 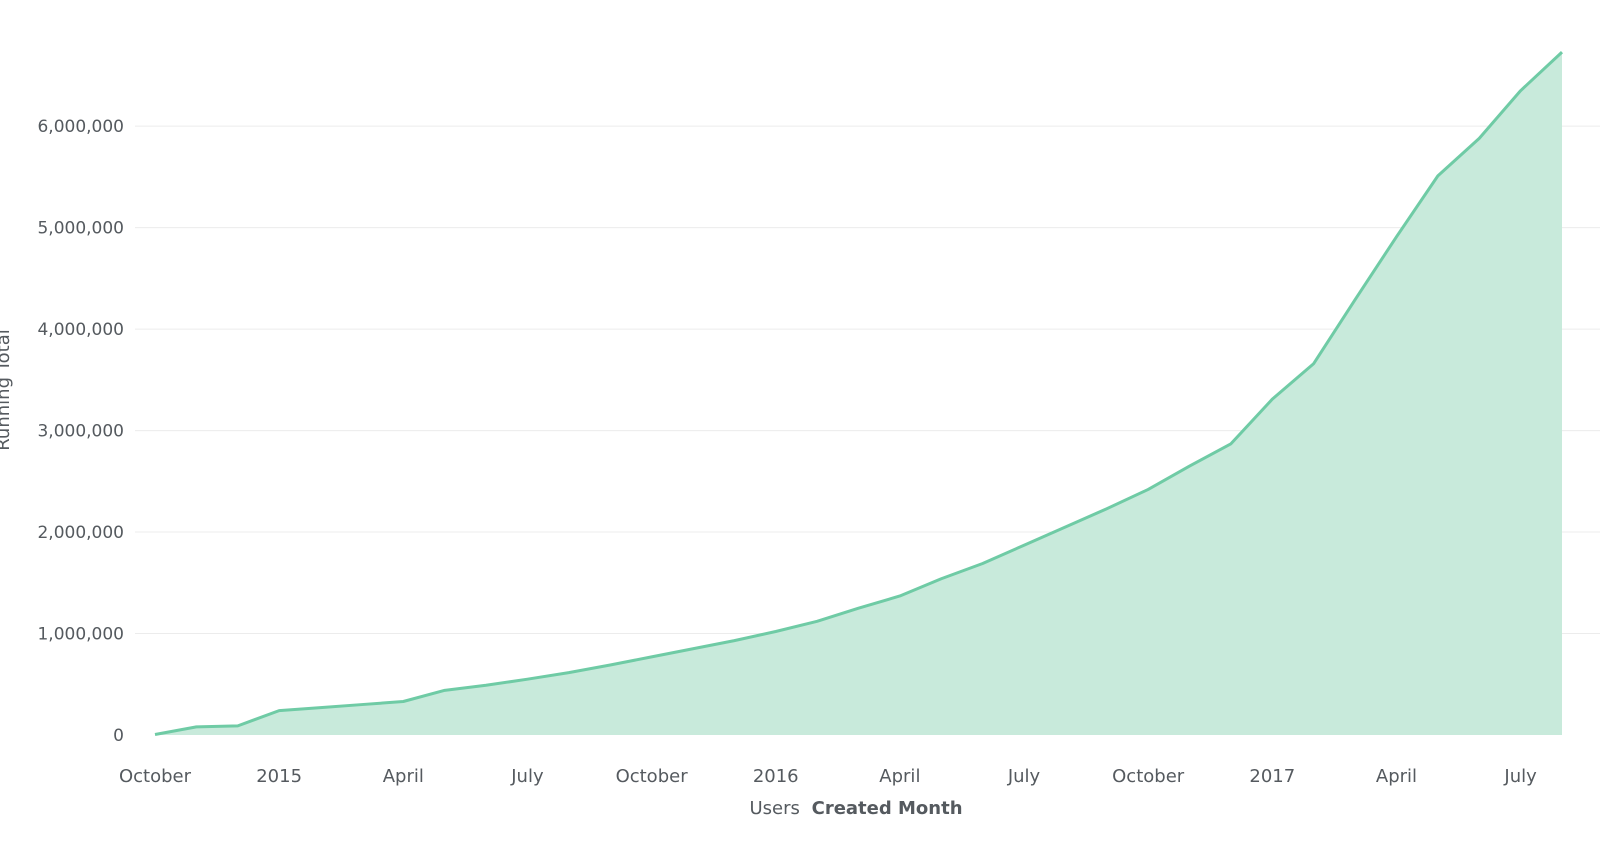 What do you see at coordinates (776, 776) in the screenshot?
I see `x-tick-label: 2016` at bounding box center [776, 776].